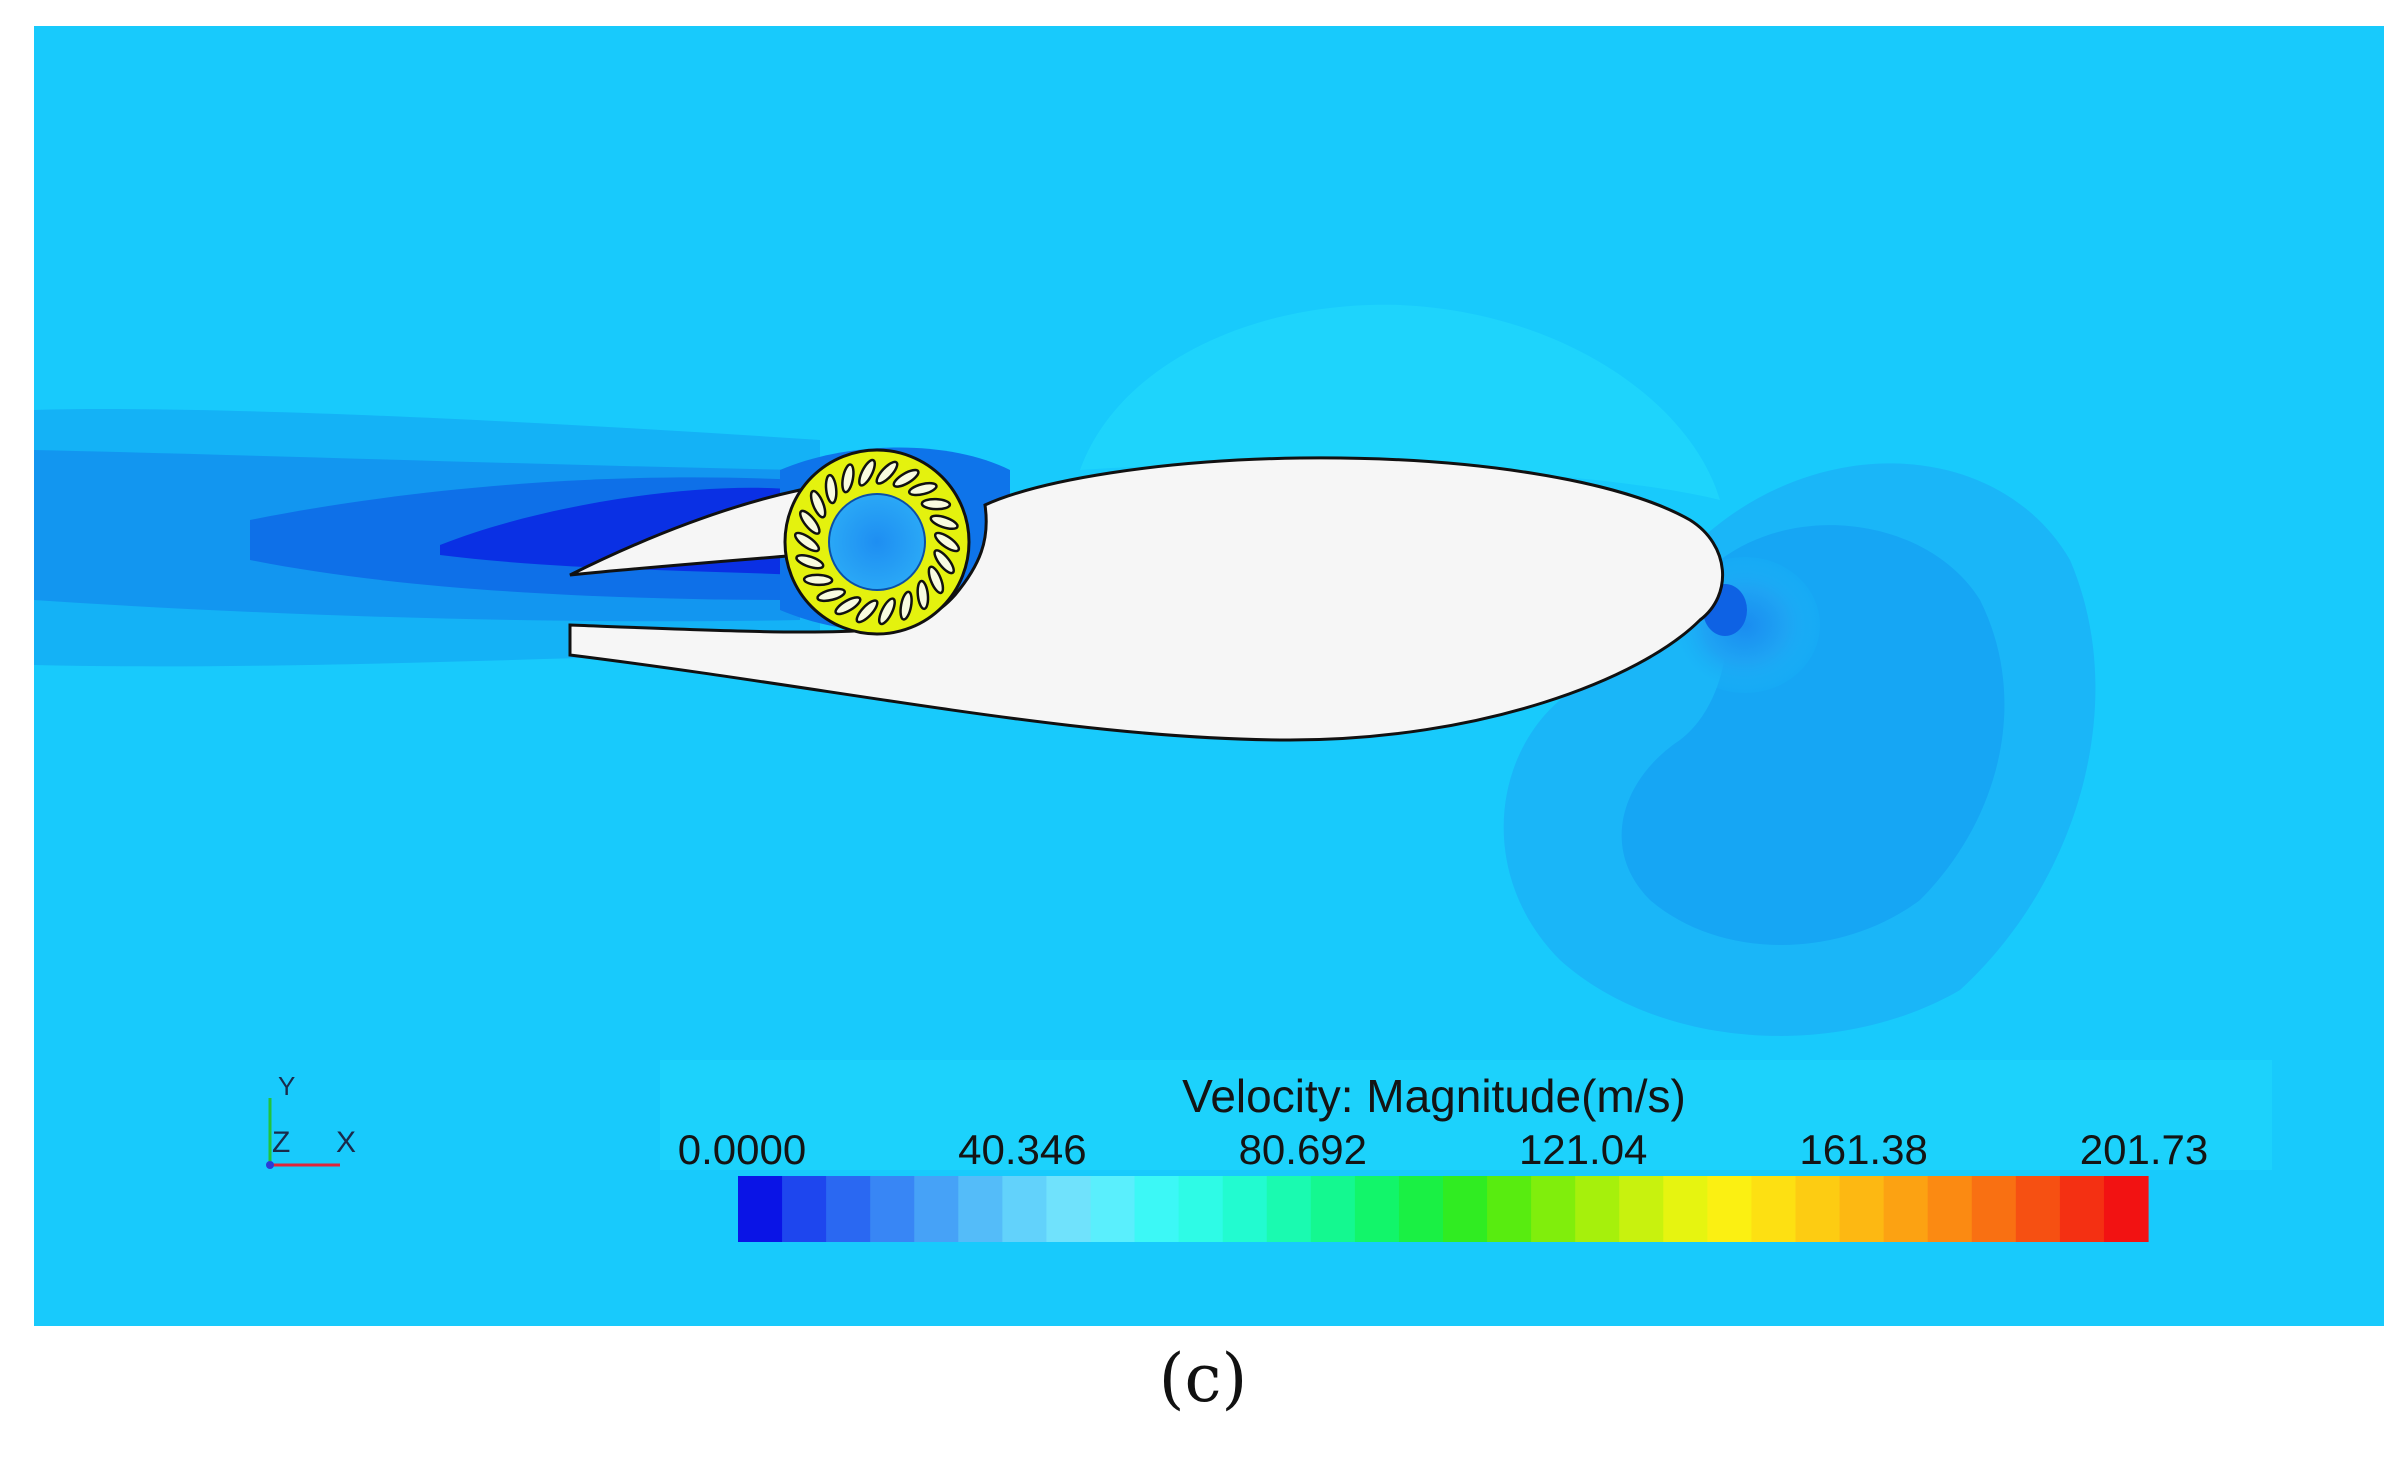 The width and height of the screenshot is (2406, 1462). I want to click on legend-tick-label: 121.04, so click(1583, 1149).